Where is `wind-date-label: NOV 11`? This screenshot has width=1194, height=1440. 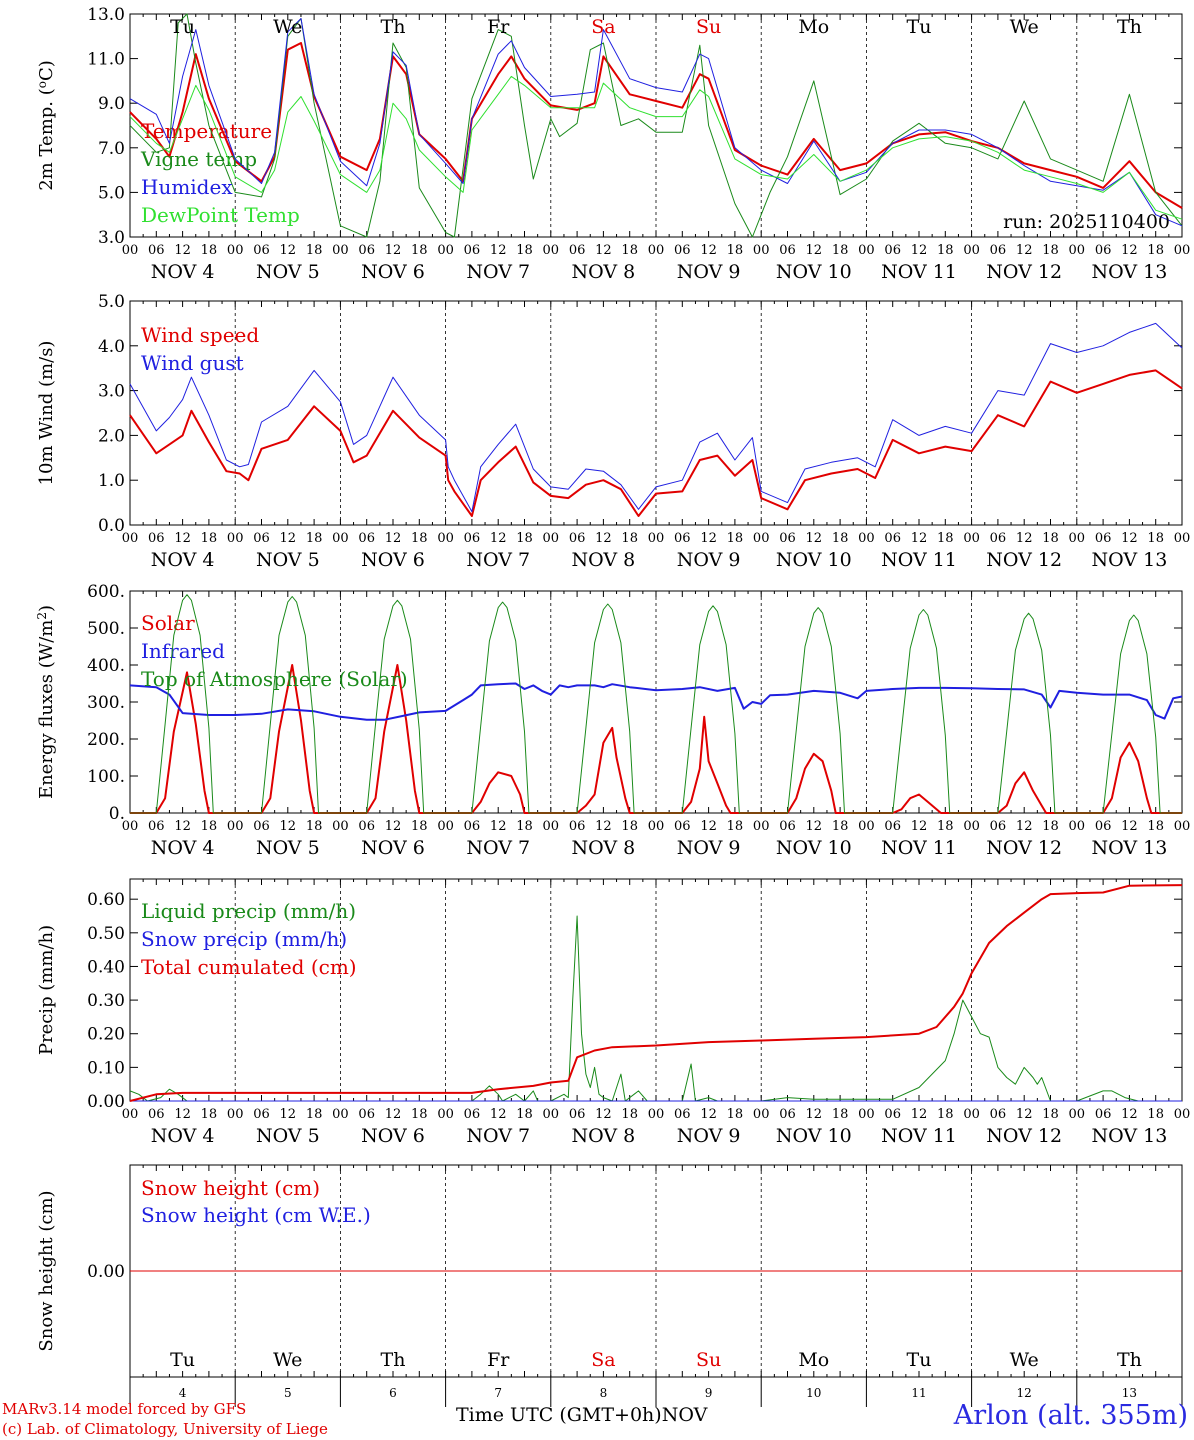 wind-date-label: NOV 11 is located at coordinates (919, 560).